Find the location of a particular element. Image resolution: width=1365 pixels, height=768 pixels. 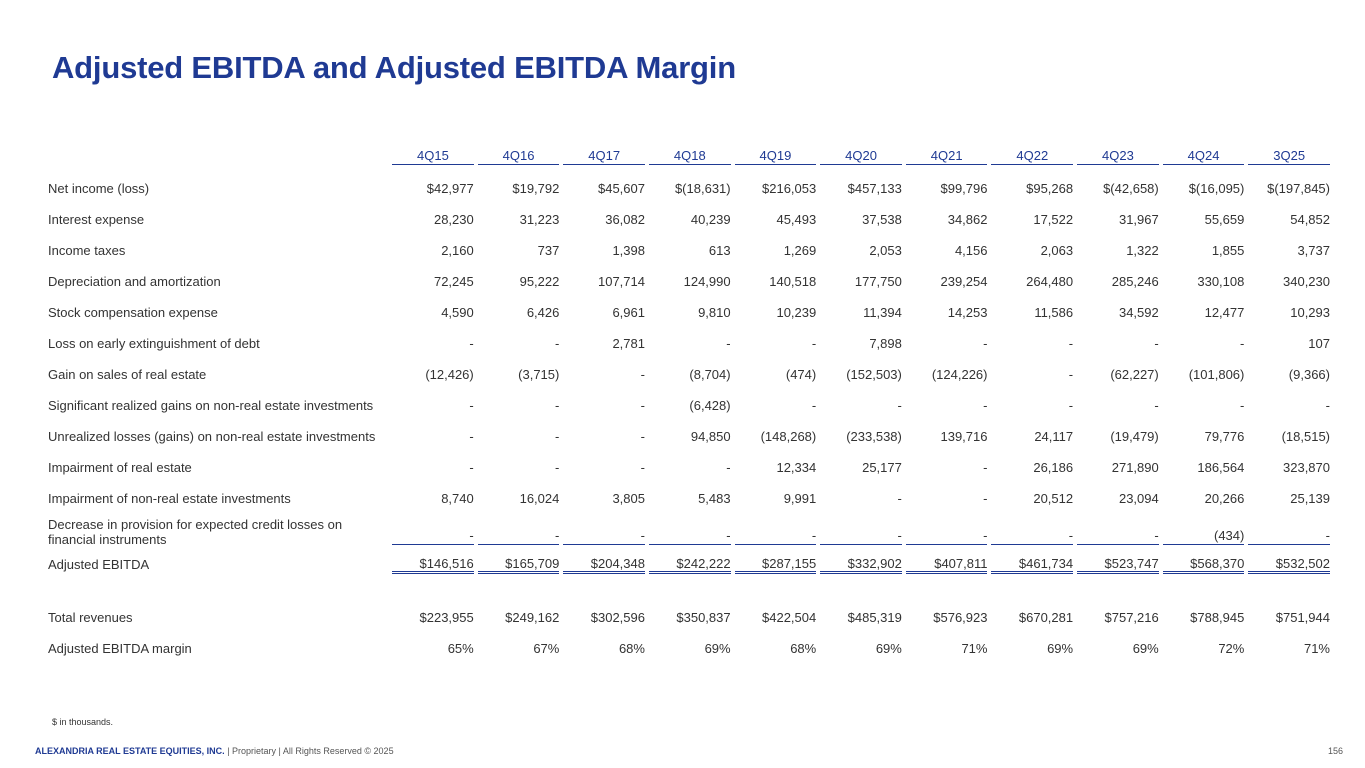

column-header-label: 4Q23 is located at coordinates (1118, 156).